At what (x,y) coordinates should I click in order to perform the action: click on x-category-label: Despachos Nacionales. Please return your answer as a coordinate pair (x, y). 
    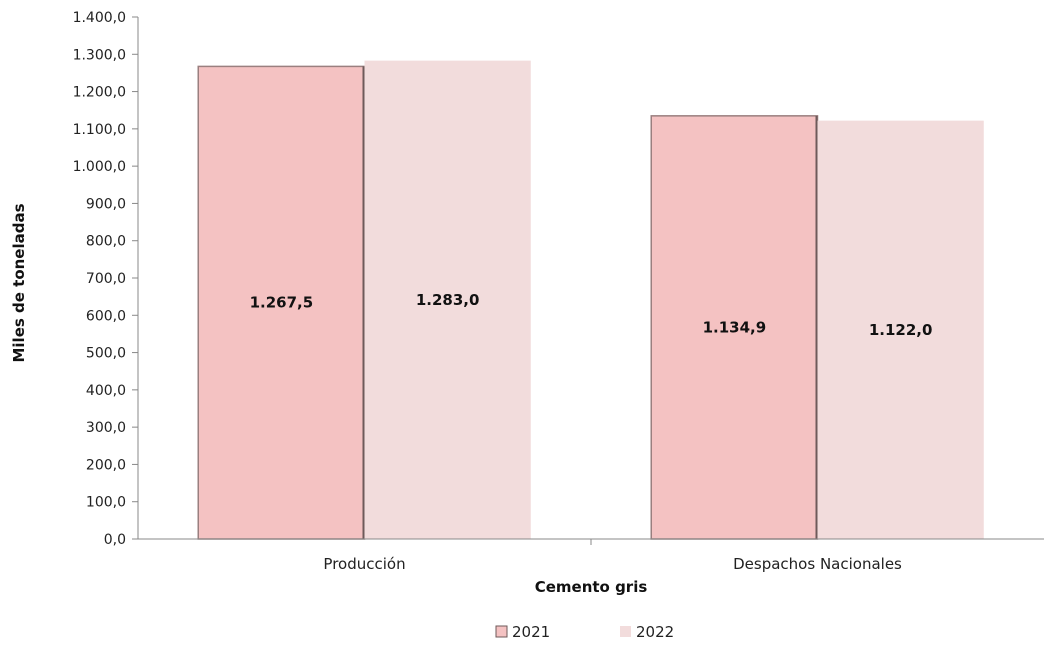
    Looking at the image, I should click on (817, 564).